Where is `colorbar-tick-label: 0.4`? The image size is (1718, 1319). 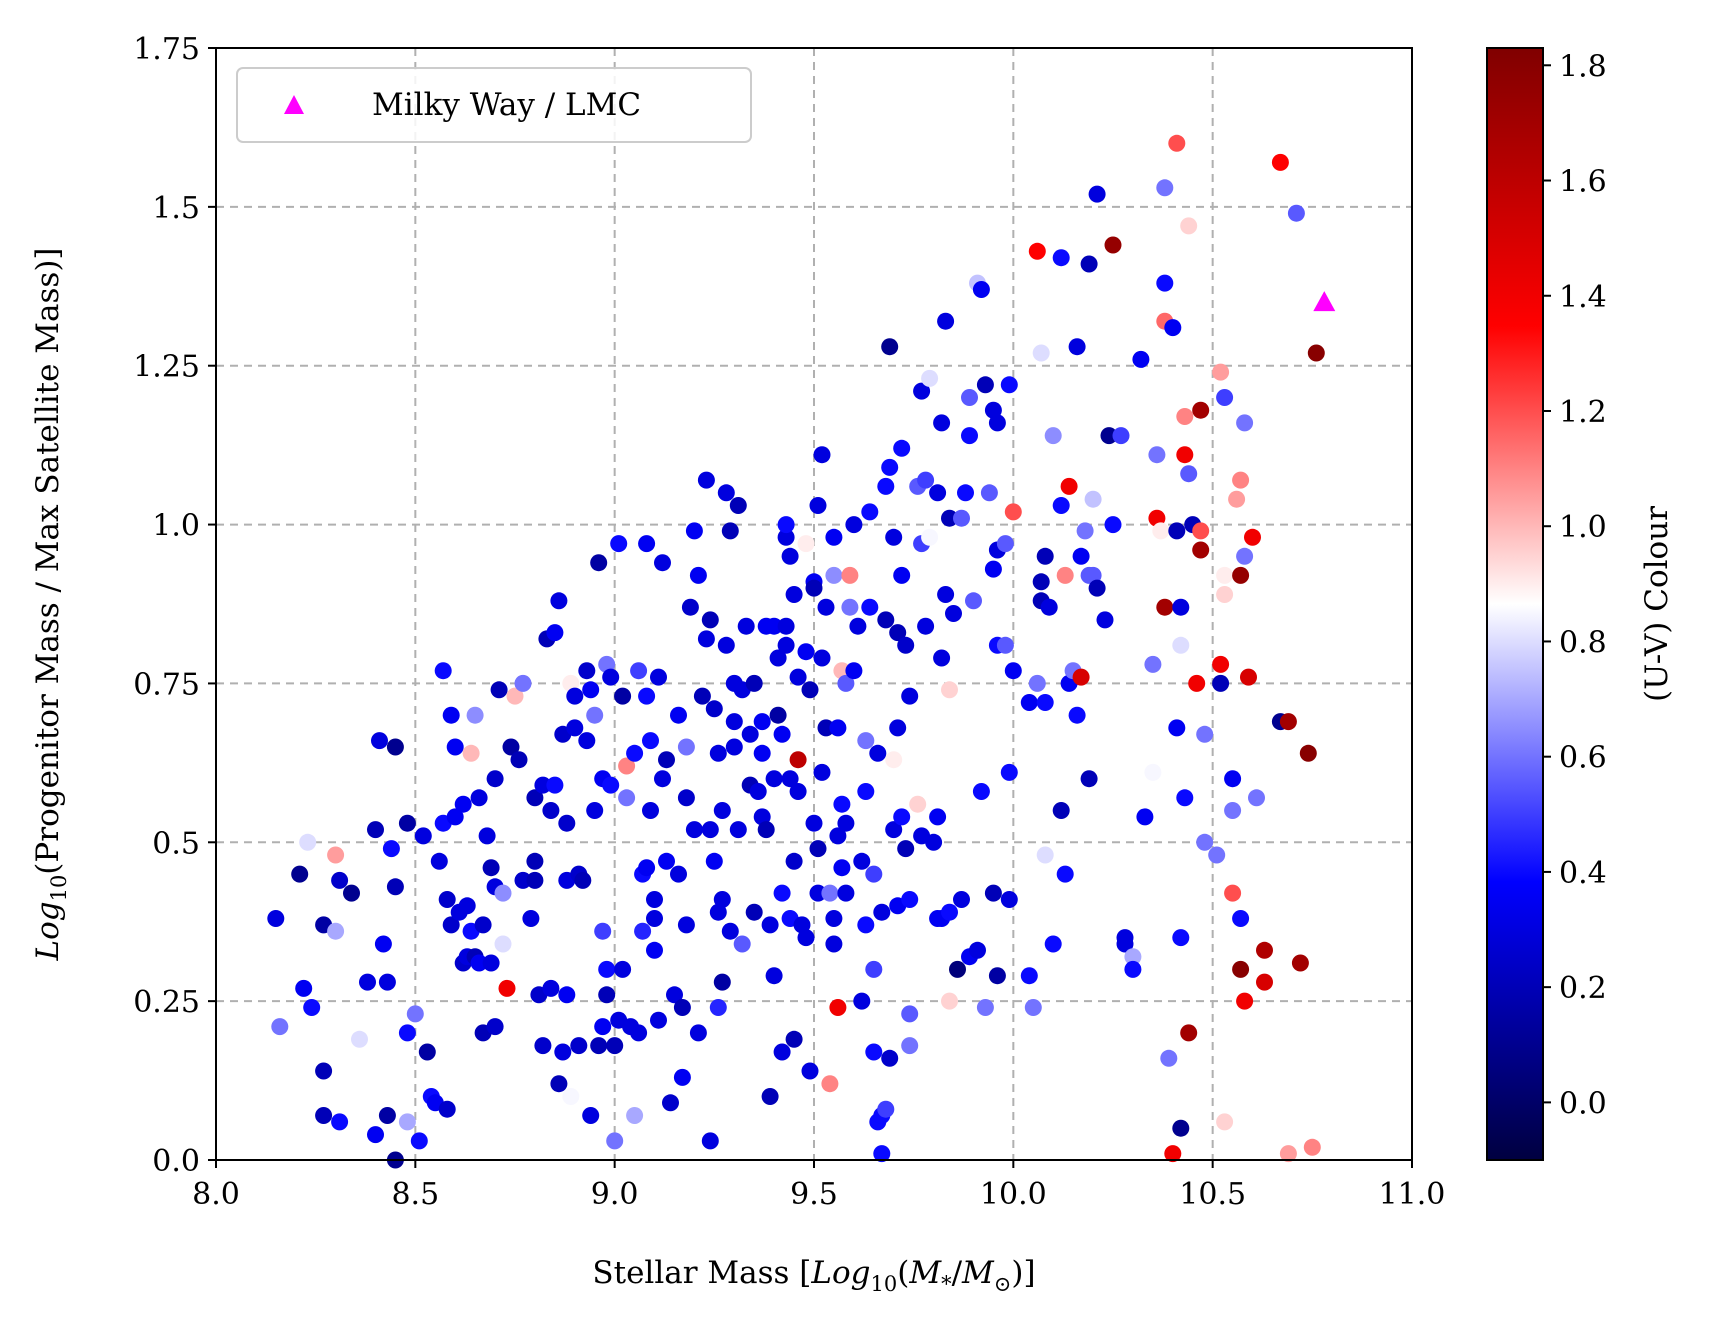 colorbar-tick-label: 0.4 is located at coordinates (1583, 873).